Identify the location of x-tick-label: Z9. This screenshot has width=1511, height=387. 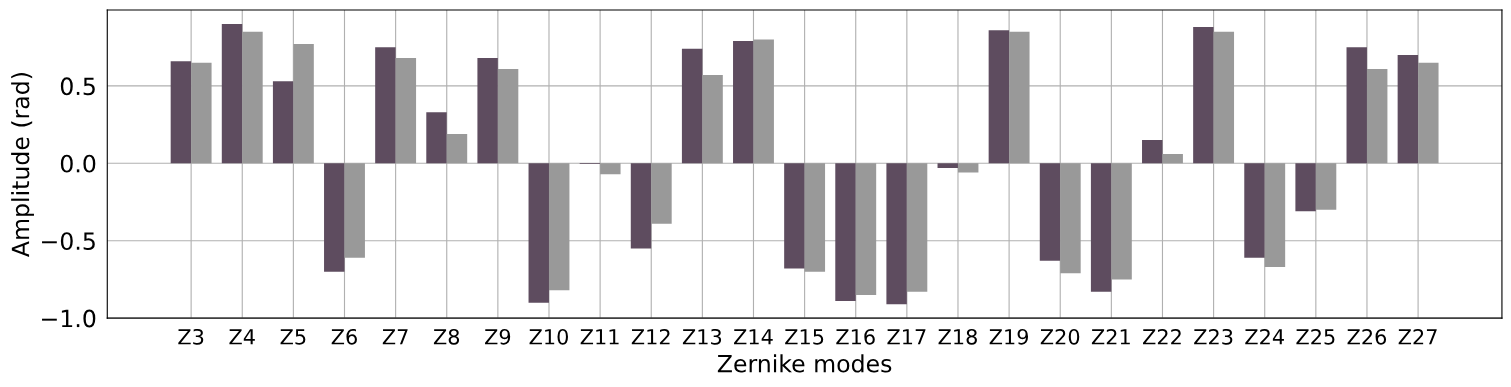
(498, 336).